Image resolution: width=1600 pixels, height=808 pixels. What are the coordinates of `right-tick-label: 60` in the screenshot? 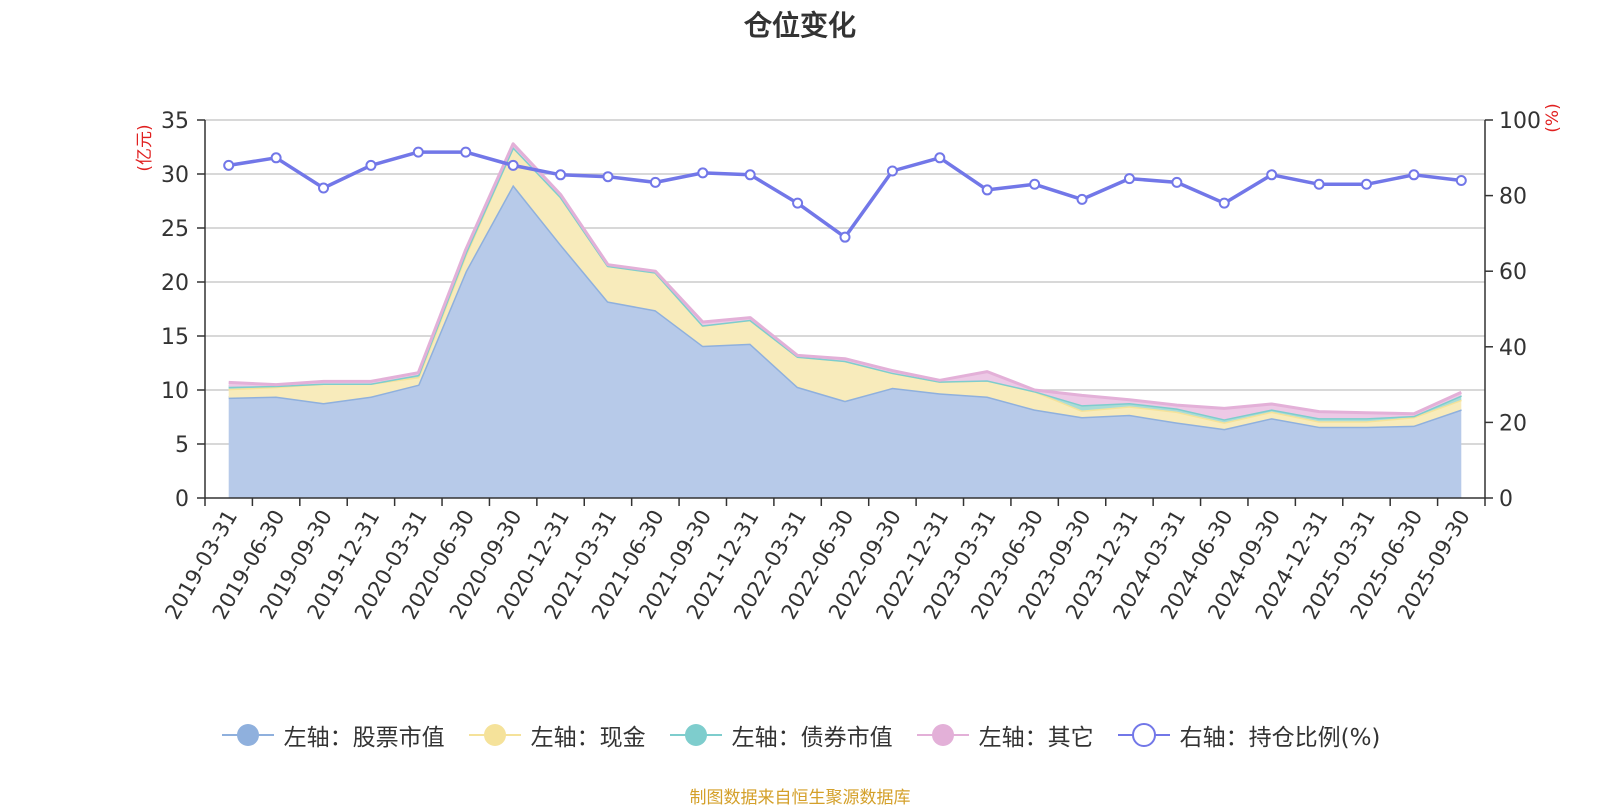 It's located at (1513, 272).